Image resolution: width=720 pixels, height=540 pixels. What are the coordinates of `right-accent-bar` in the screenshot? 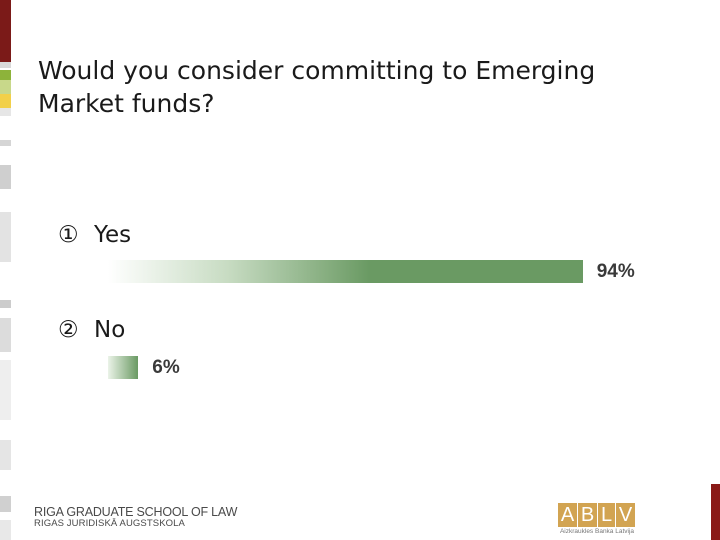 It's located at (715, 512).